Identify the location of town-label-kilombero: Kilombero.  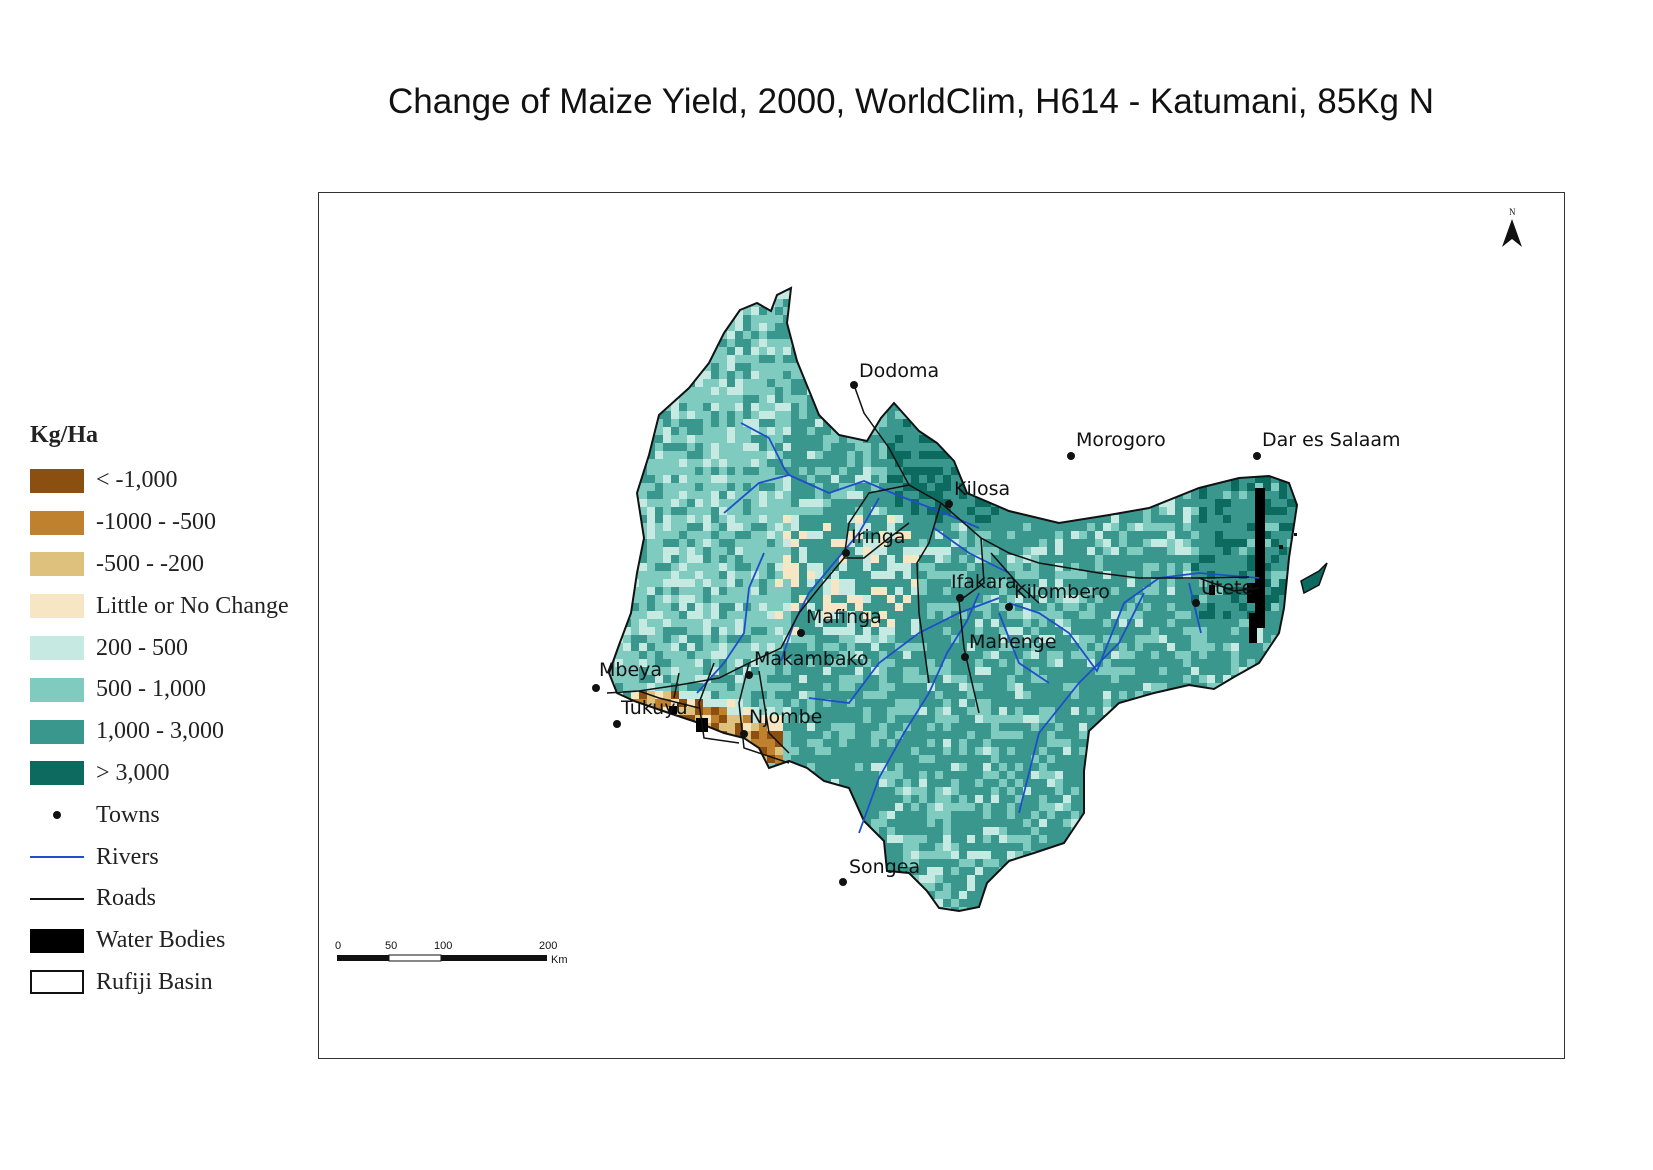
(1062, 592).